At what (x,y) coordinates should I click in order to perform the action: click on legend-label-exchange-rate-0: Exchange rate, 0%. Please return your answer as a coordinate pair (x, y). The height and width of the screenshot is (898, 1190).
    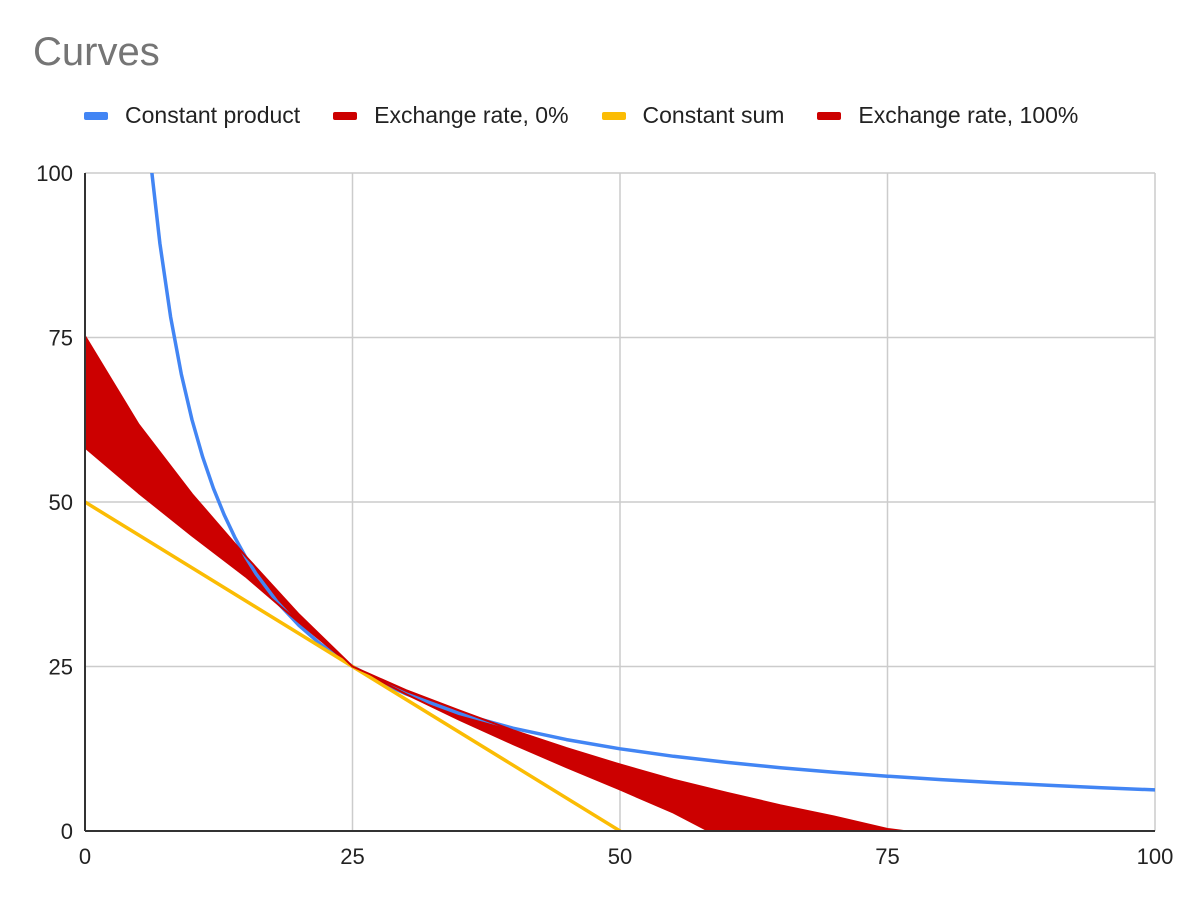
    Looking at the image, I should click on (471, 115).